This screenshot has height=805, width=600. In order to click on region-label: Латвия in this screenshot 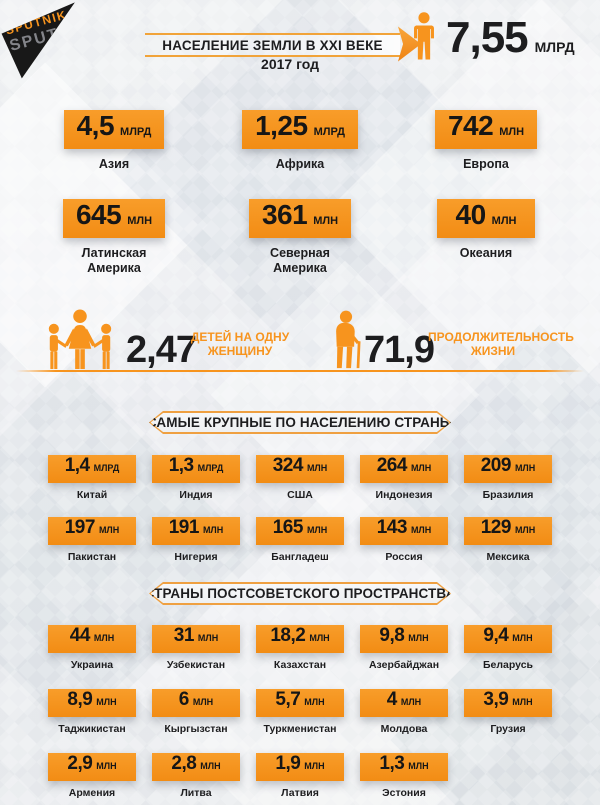, I will do `click(300, 793)`.